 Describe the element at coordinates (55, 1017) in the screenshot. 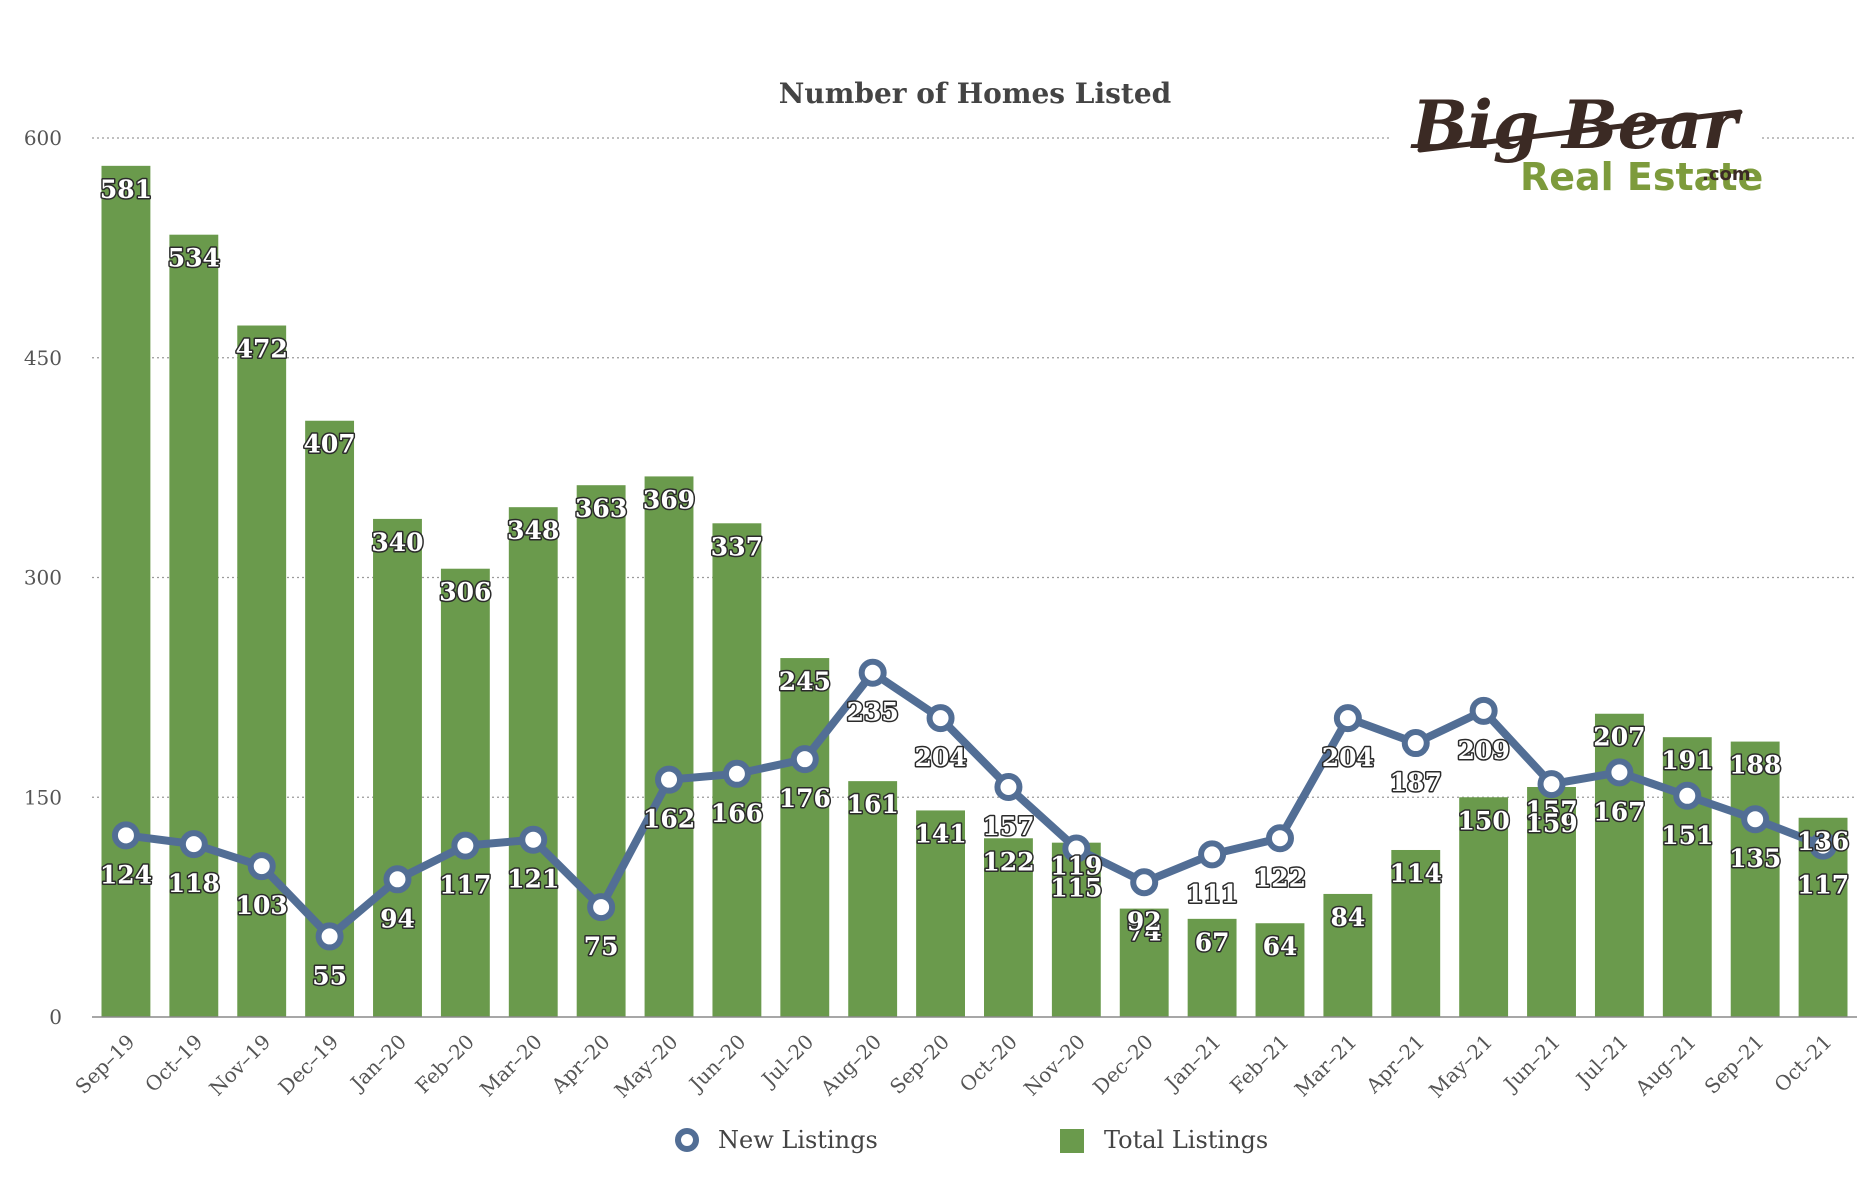

I see `y-tick-label-0: 0` at that location.